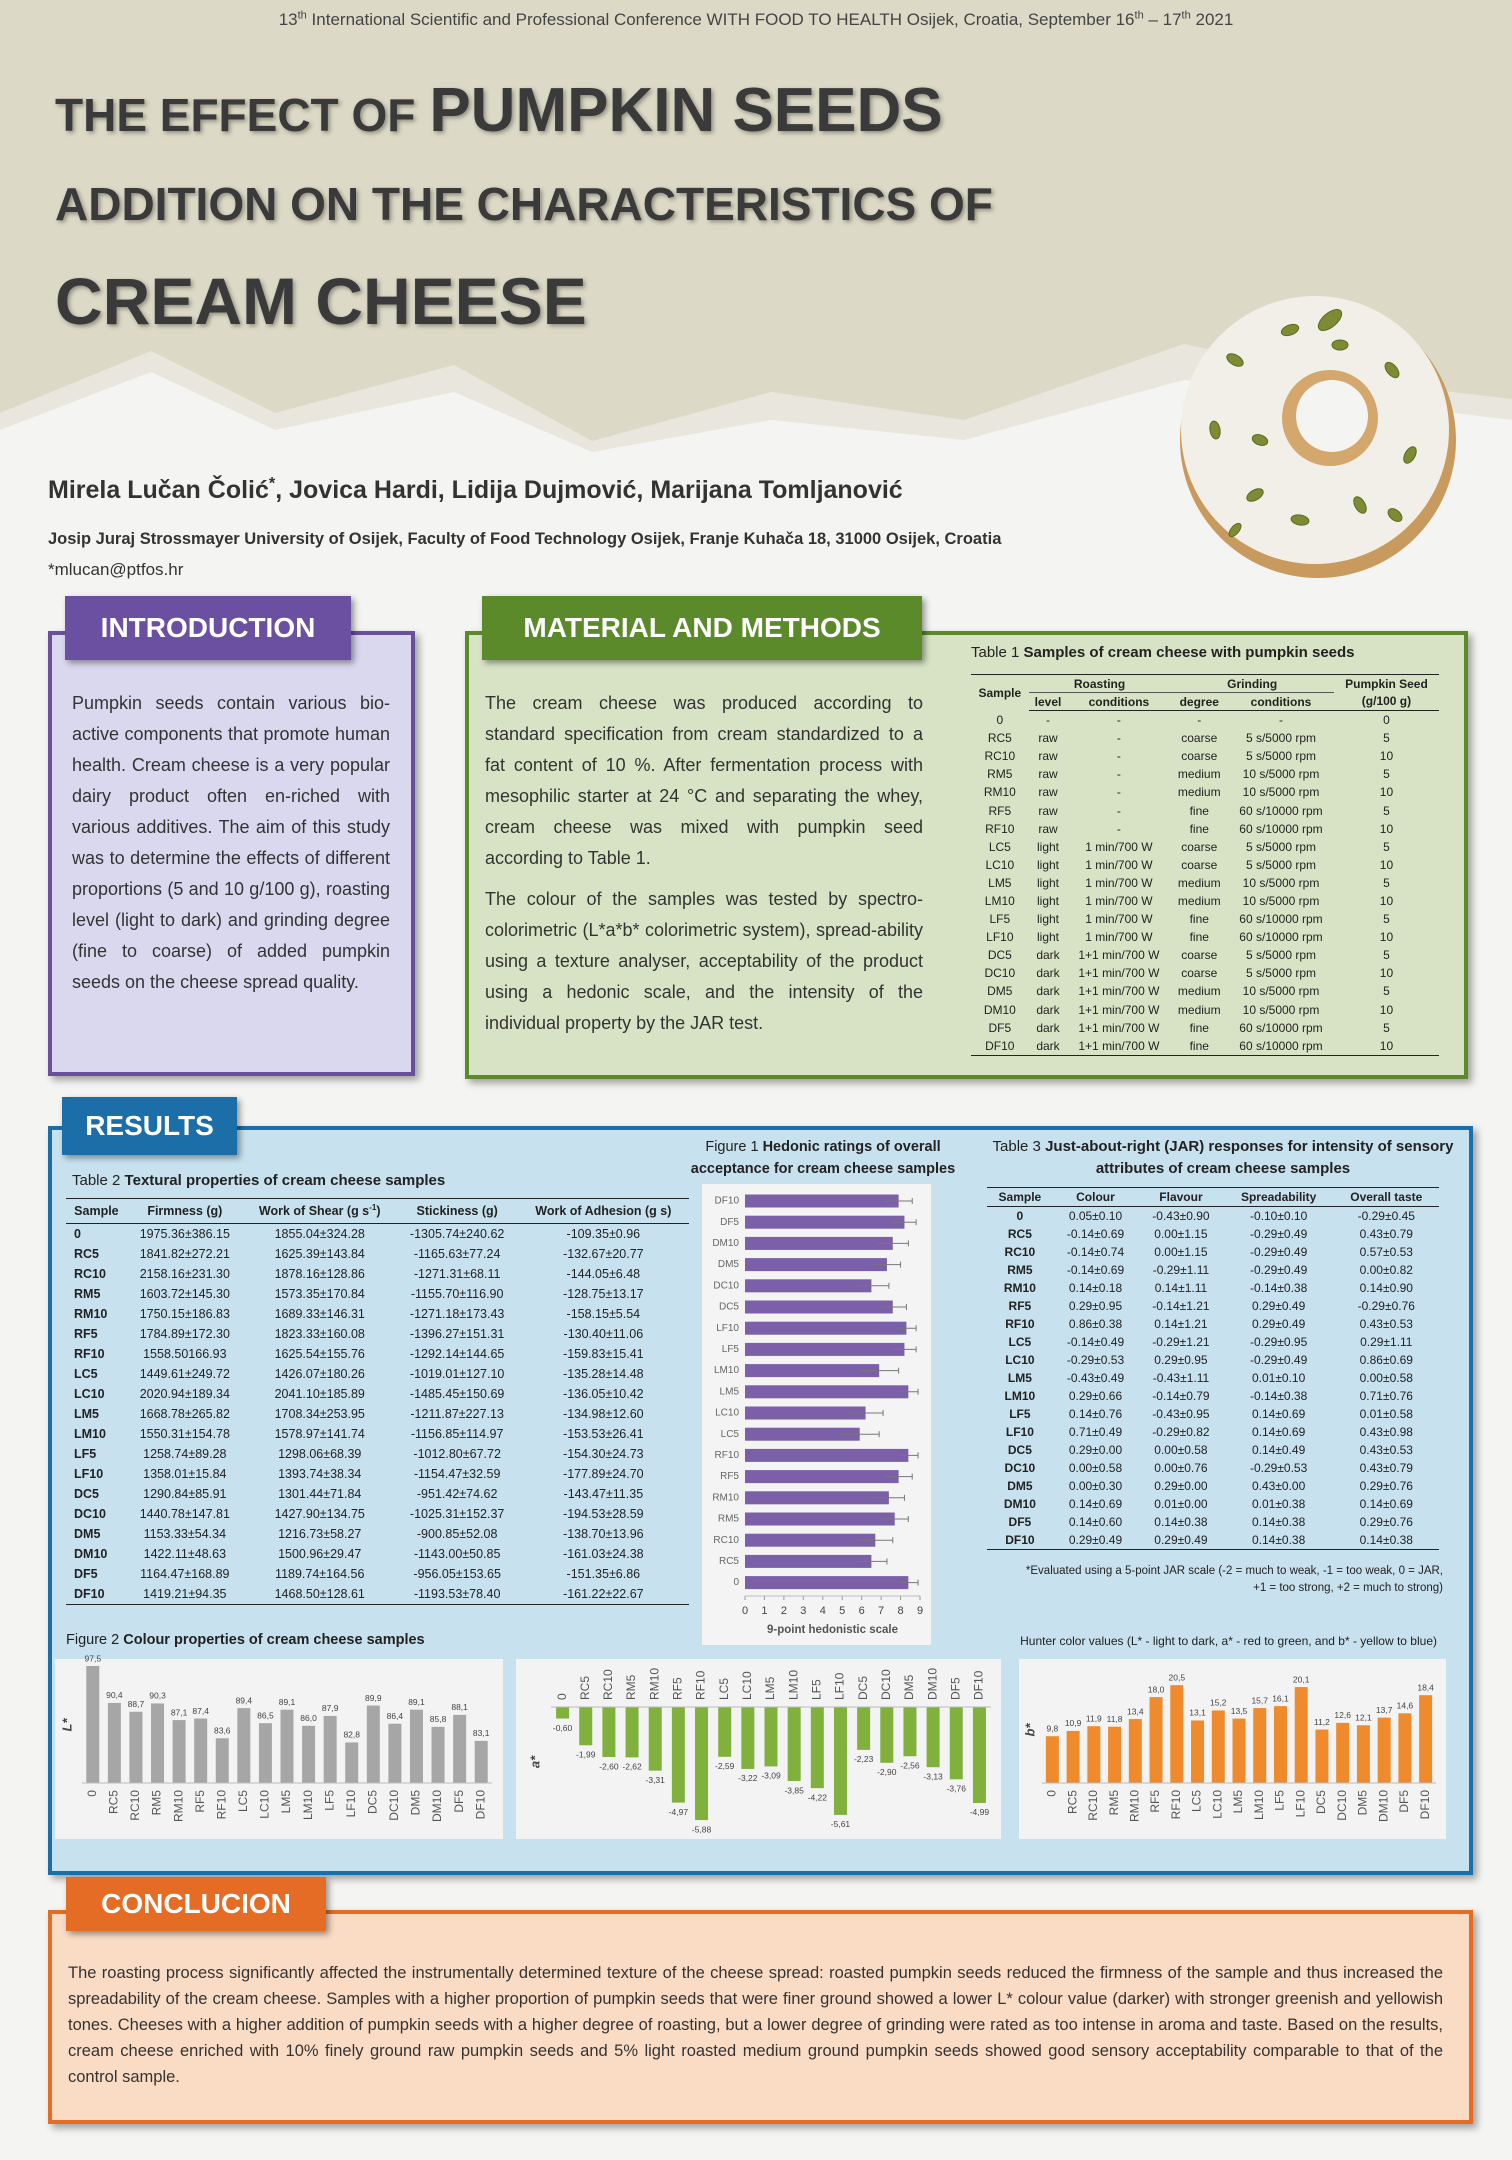 The height and width of the screenshot is (2160, 1512). Describe the element at coordinates (1047, 846) in the screenshot. I see `table-cell: light` at that location.